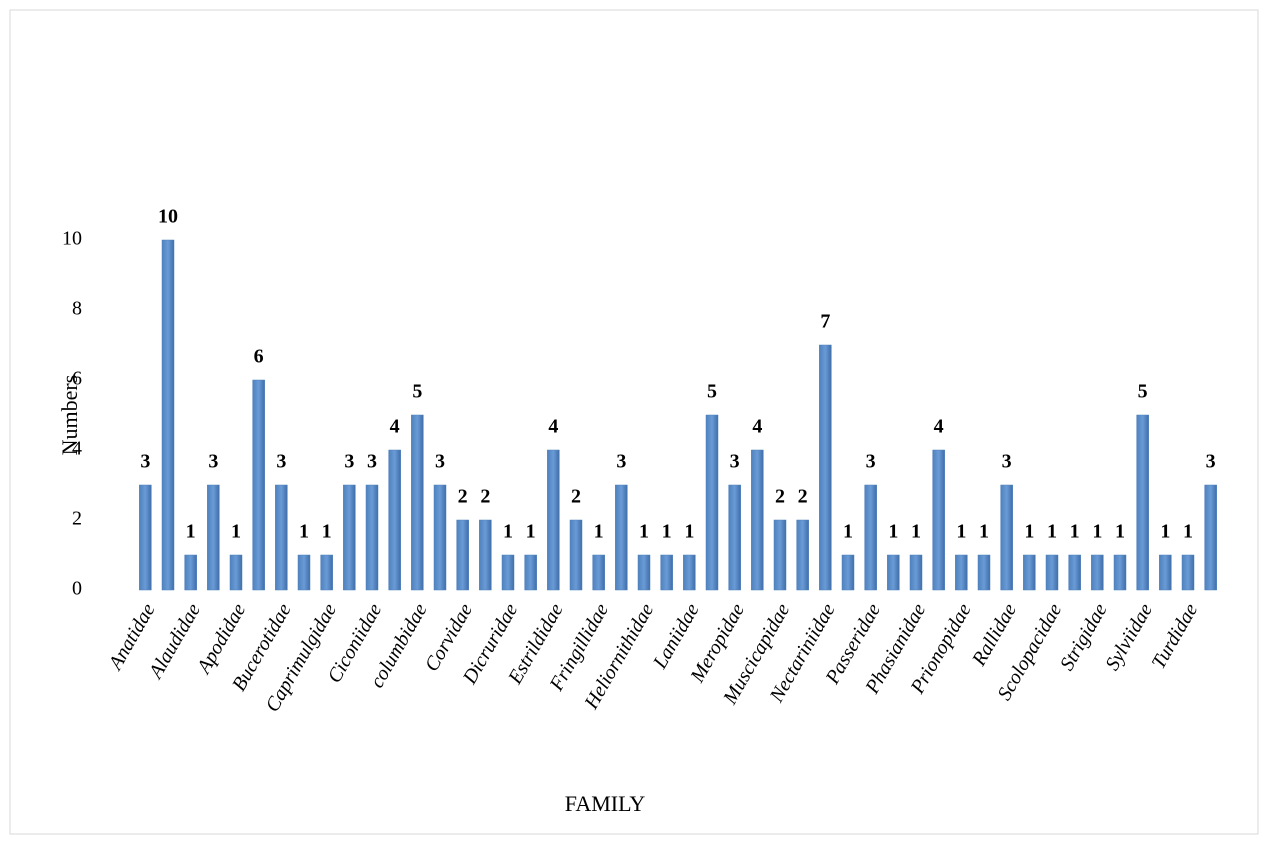 The image size is (1268, 844). What do you see at coordinates (825, 322) in the screenshot?
I see `data-label: 7` at bounding box center [825, 322].